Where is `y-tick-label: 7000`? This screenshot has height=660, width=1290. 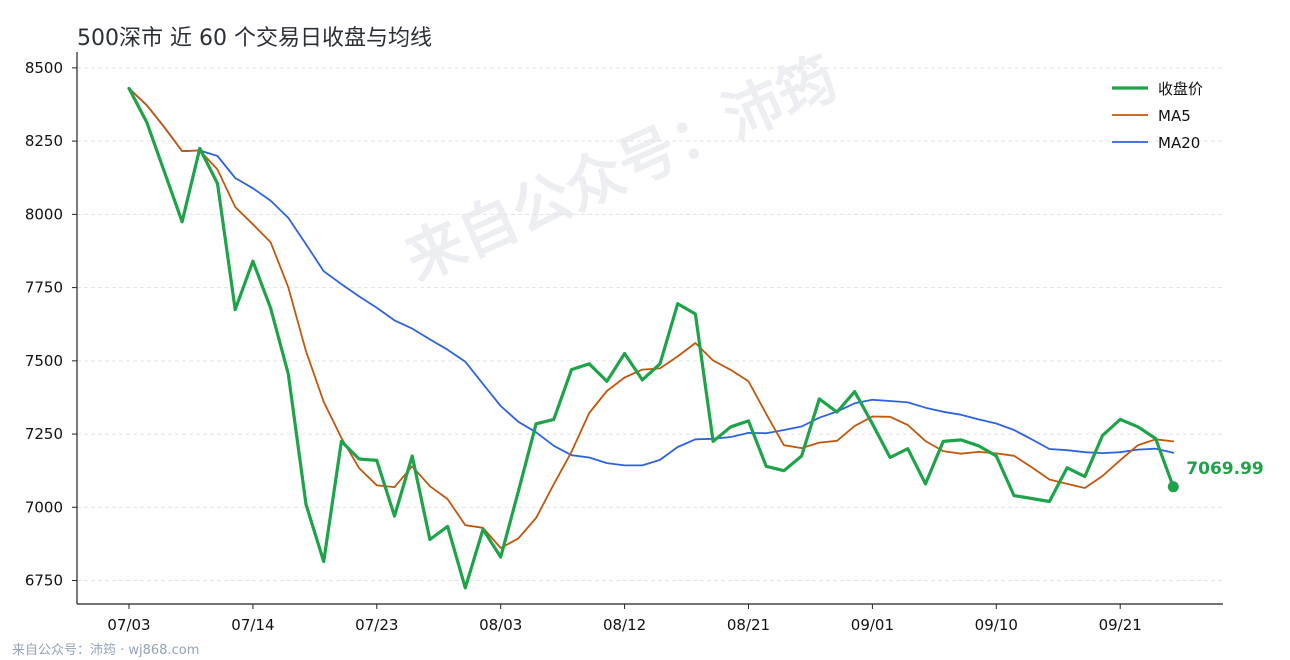
y-tick-label: 7000 is located at coordinates (44, 507).